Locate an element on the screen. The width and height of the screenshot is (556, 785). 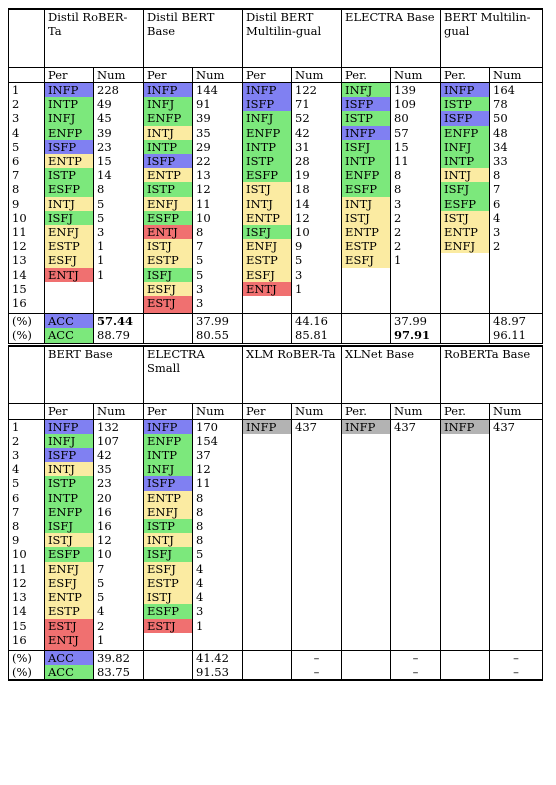
acc-value: 80.55 is located at coordinates (218, 336).